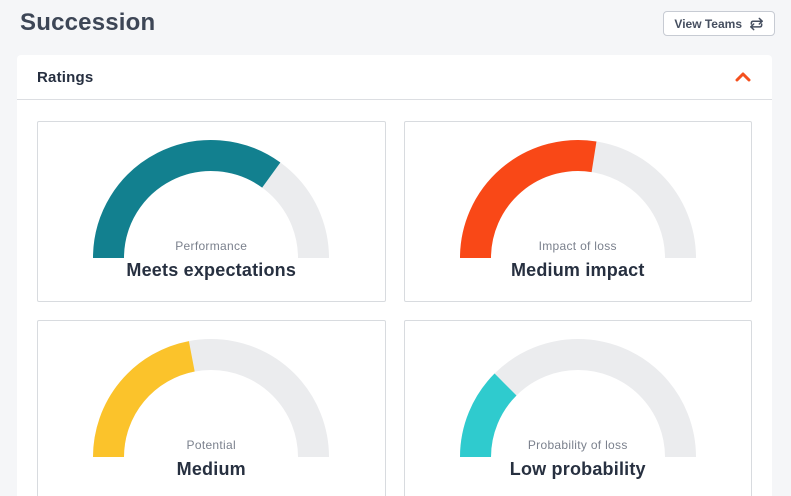  Describe the element at coordinates (211, 398) in the screenshot. I see `gauge-chart-potential` at that location.